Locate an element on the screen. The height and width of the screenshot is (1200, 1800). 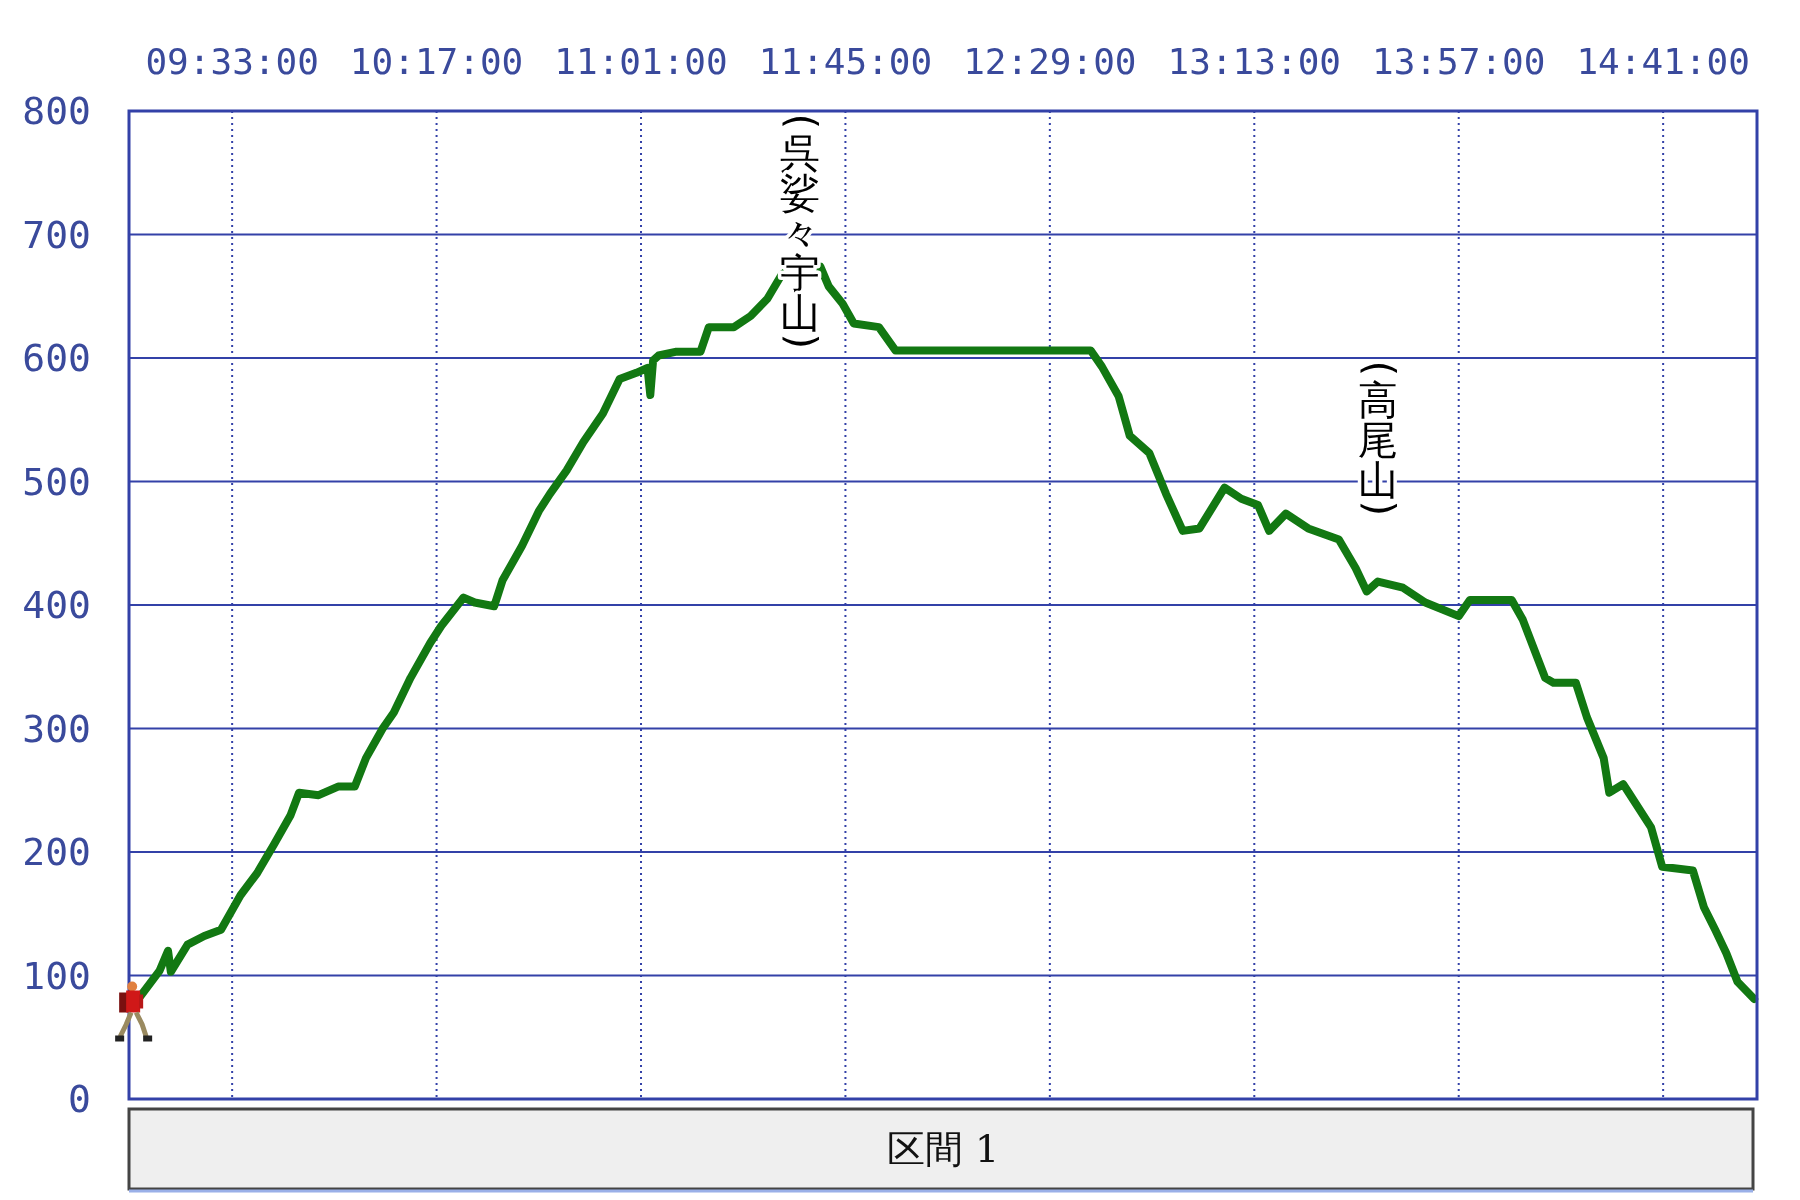
y-tick-label: 100 is located at coordinates (56, 975).